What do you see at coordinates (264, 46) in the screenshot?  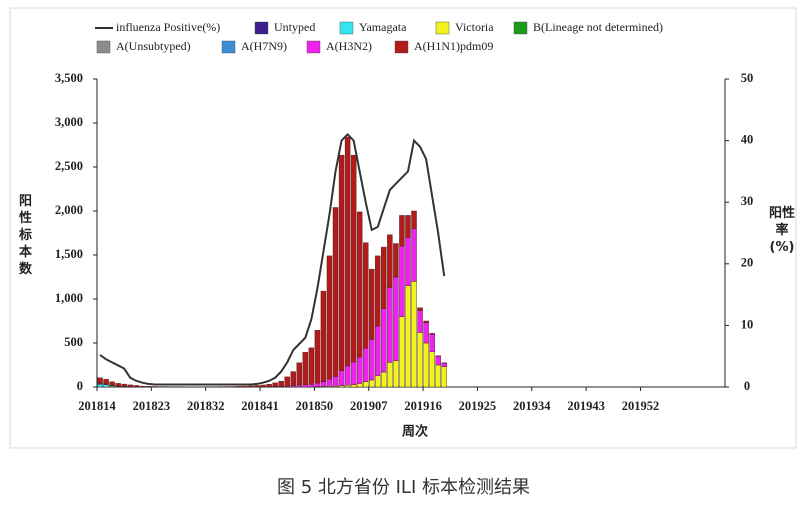 I see `legend-label: A(H7N9)` at bounding box center [264, 46].